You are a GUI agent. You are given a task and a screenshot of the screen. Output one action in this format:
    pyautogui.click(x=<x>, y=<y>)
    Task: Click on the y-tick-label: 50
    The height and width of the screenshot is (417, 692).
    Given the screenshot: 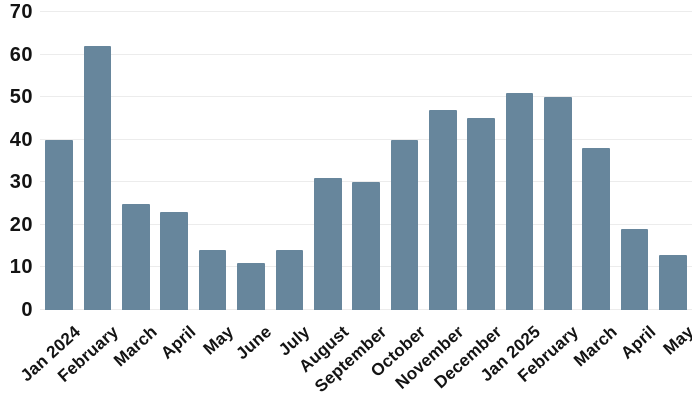 What is the action you would take?
    pyautogui.click(x=21, y=97)
    